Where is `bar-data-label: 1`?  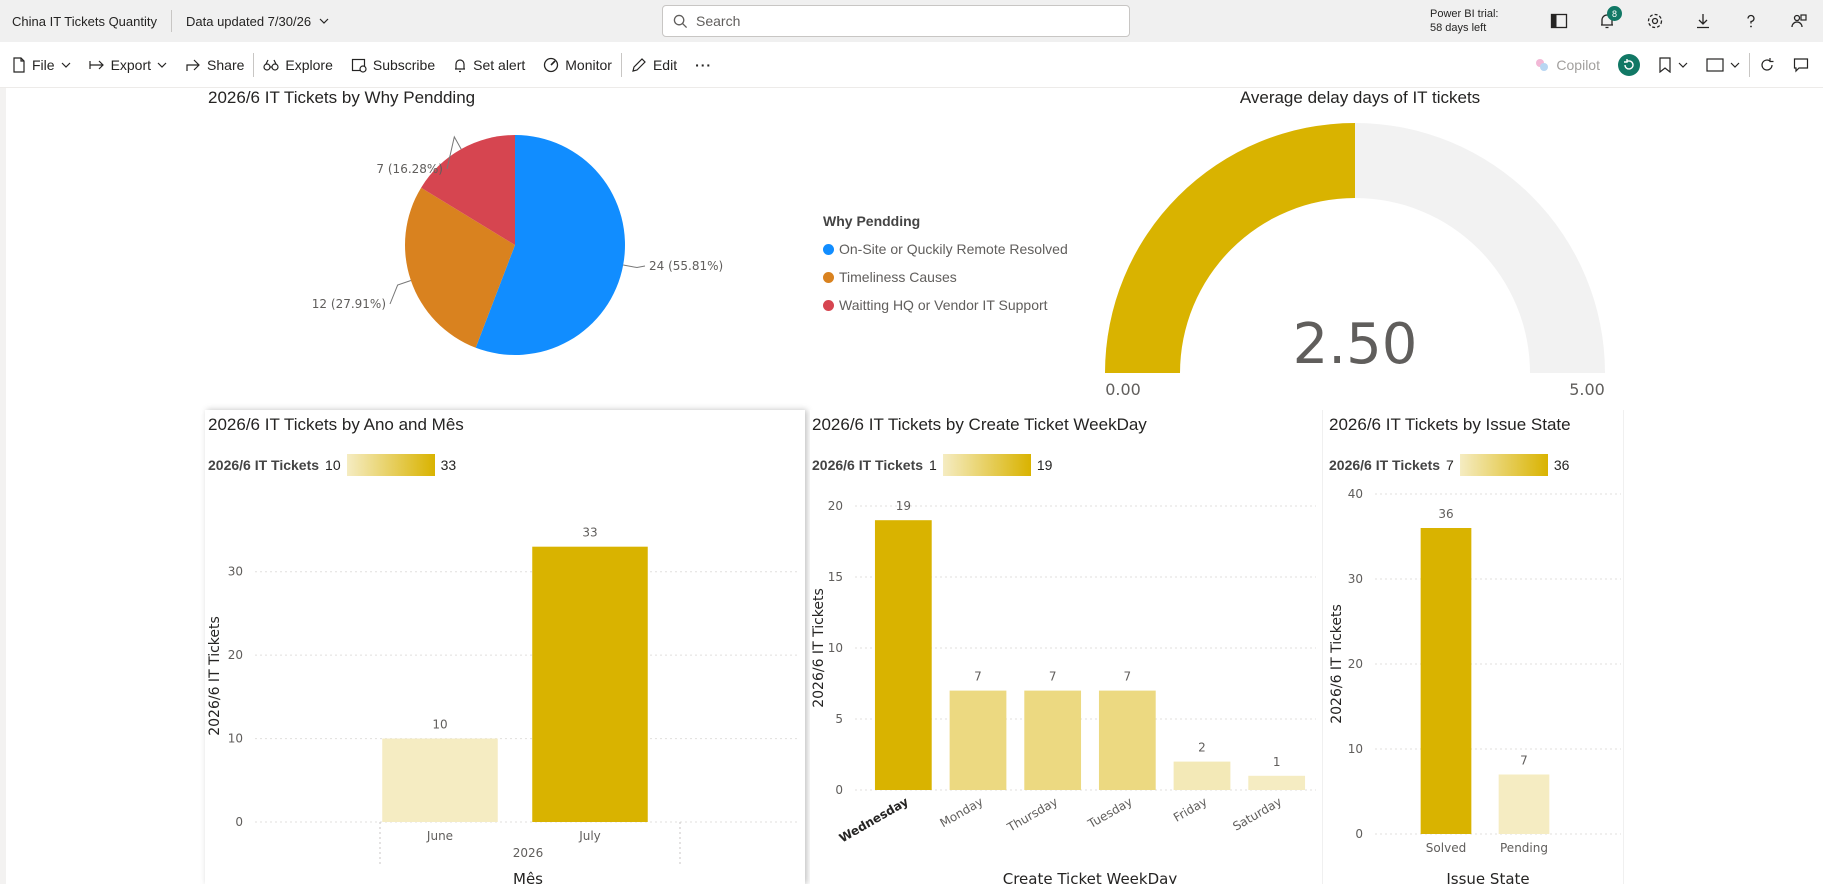
bar-data-label: 1 is located at coordinates (1277, 762).